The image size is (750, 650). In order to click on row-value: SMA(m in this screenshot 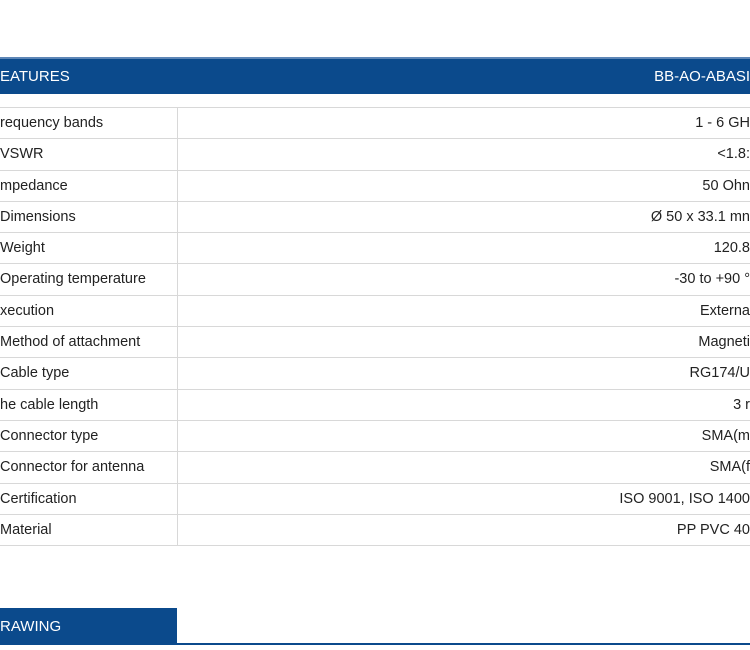, I will do `click(725, 435)`.